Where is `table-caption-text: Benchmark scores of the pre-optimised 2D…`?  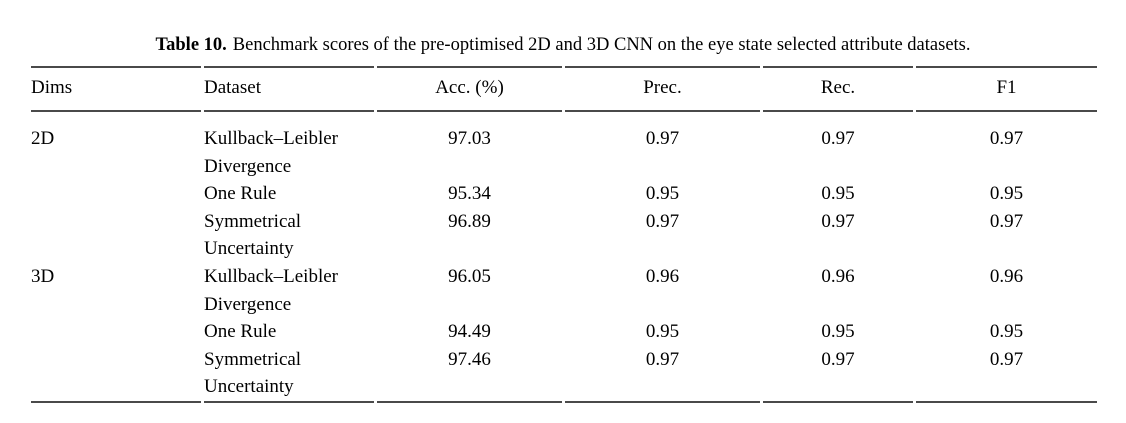
table-caption-text: Benchmark scores of the pre-optimised 2D… is located at coordinates (601, 45).